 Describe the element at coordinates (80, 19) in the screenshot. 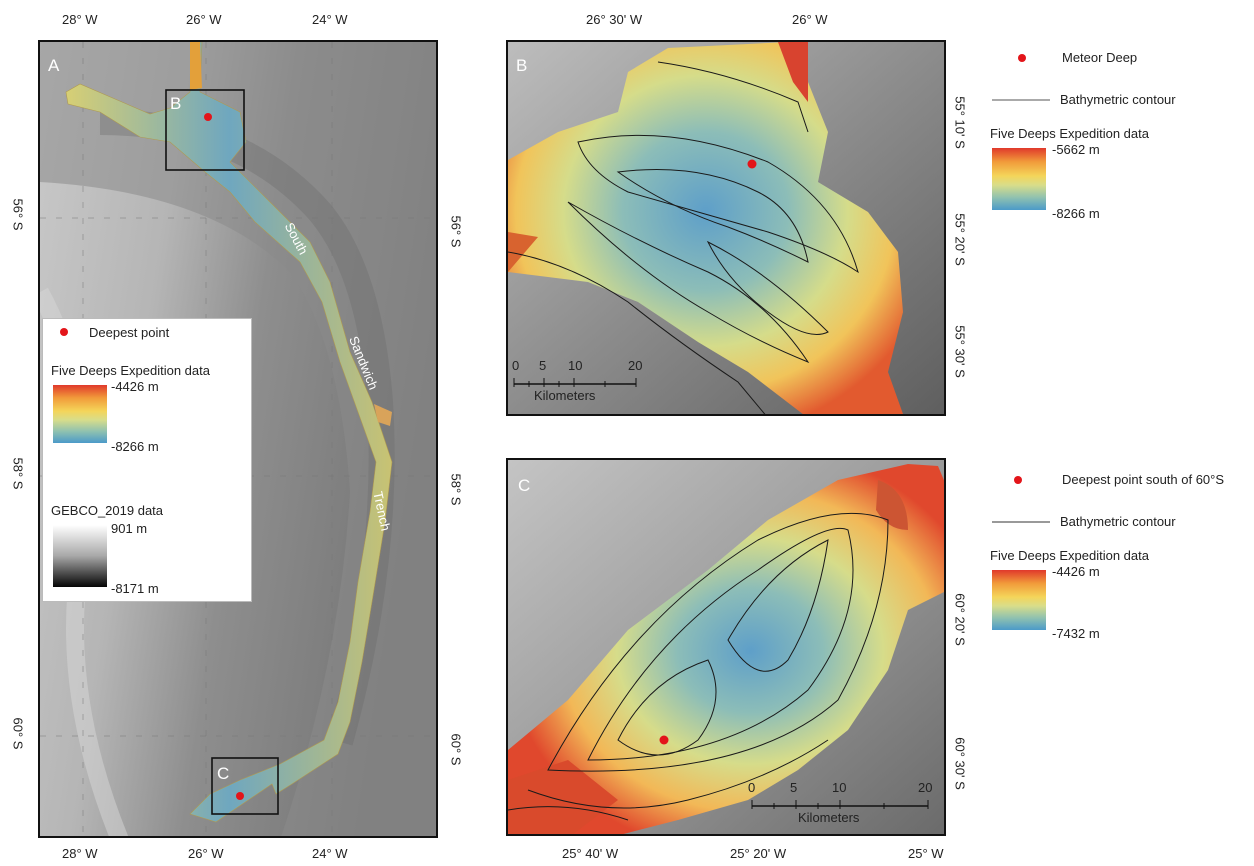

I see `a-top-tick-28w: 28° W` at that location.